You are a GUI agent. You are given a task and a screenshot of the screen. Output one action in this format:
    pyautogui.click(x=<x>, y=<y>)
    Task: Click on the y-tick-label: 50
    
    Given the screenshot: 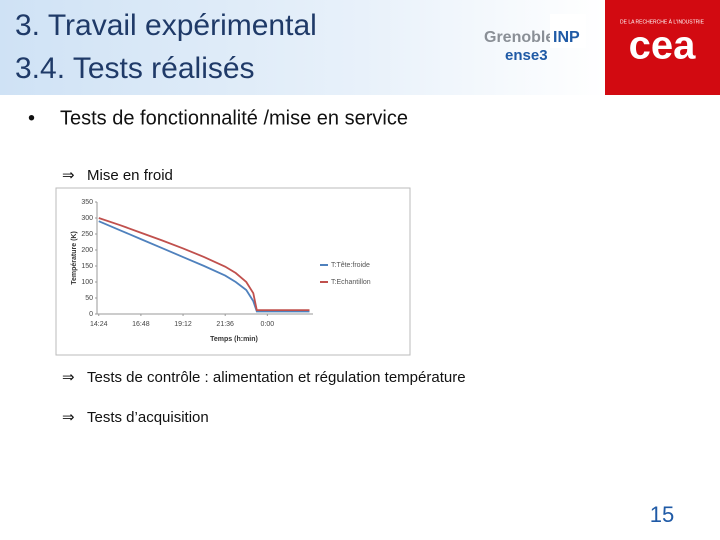 What is the action you would take?
    pyautogui.click(x=89, y=298)
    